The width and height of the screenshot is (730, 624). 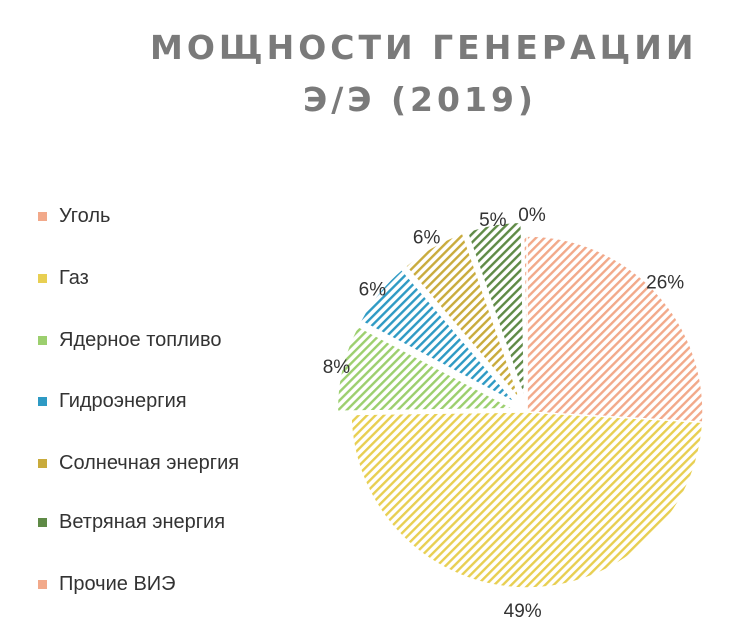 What do you see at coordinates (615, 329) in the screenshot?
I see `pie-slice-coal` at bounding box center [615, 329].